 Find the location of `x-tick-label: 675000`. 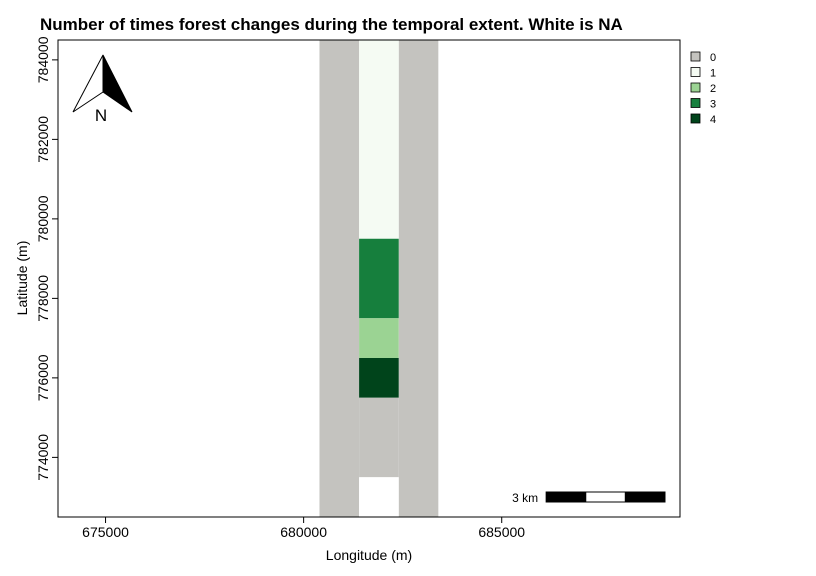

x-tick-label: 675000 is located at coordinates (105, 532).